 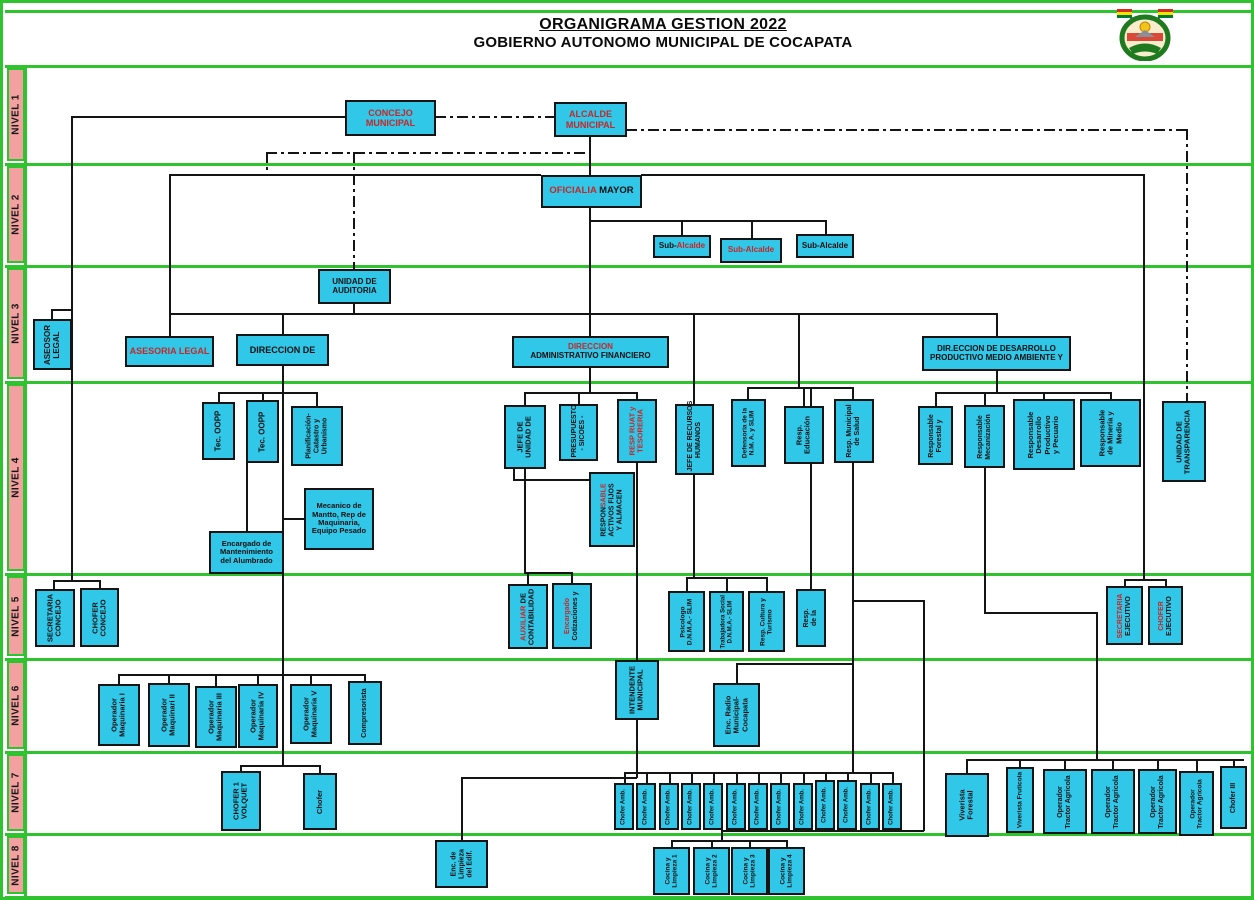 I want to click on label-segment: SABLE, so click(x=604, y=494).